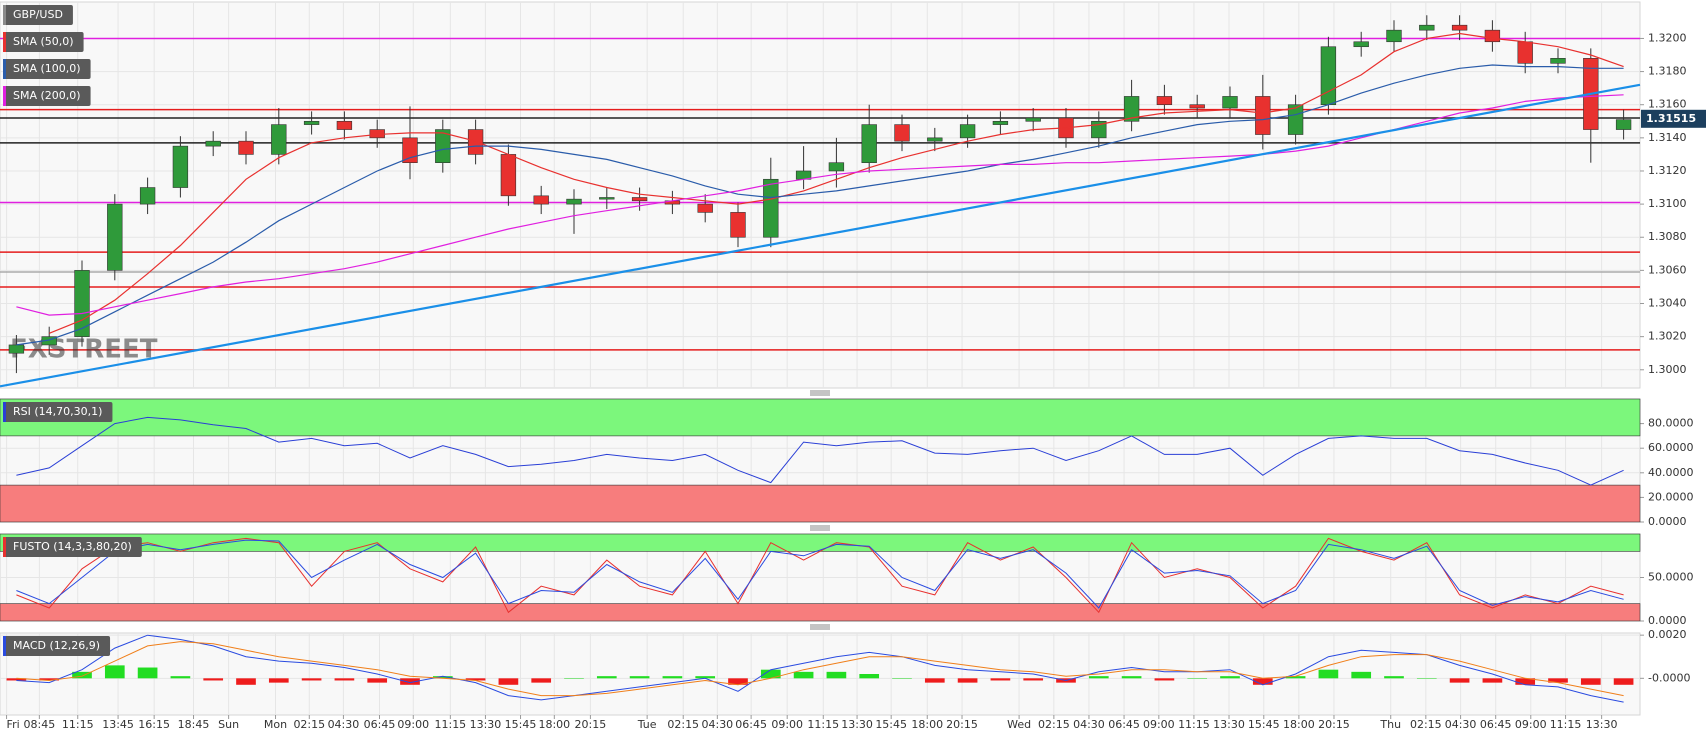 This screenshot has height=734, width=1707. I want to click on panel-label: FUSTO (14,3,3,80,20), so click(72, 546).